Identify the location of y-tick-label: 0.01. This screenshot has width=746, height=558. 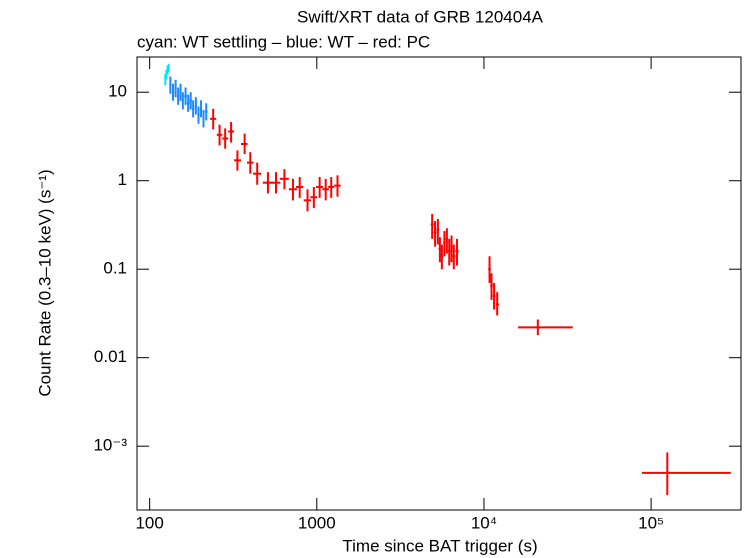
(110, 356).